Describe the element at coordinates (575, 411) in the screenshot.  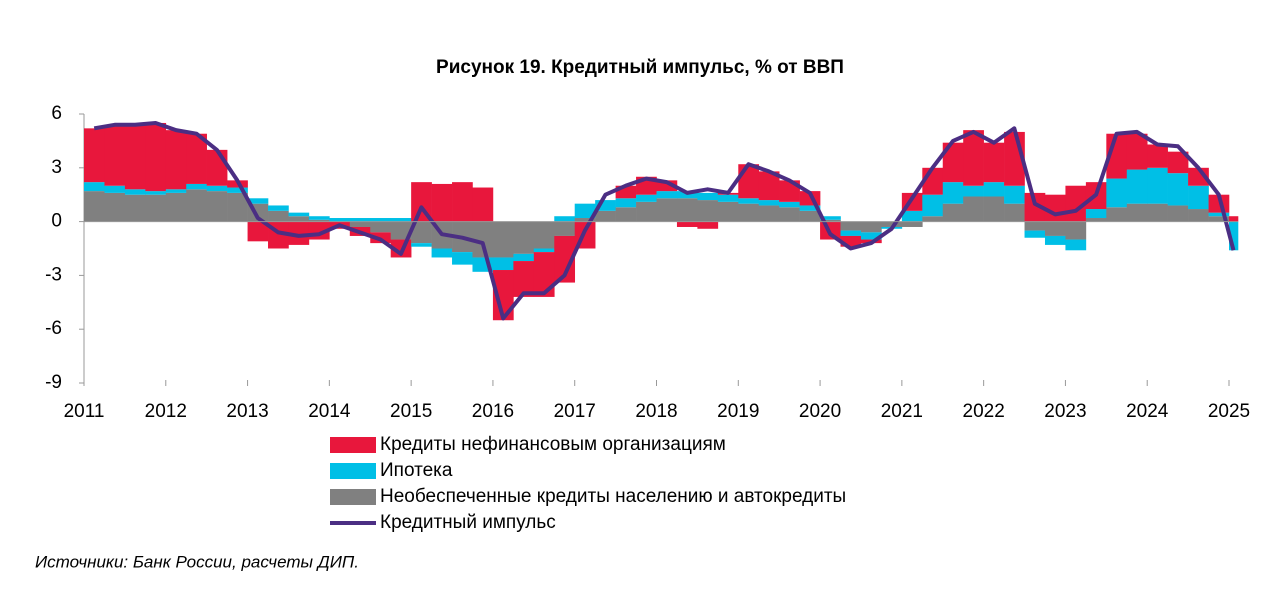
I see `x-tick-label: 2017` at that location.